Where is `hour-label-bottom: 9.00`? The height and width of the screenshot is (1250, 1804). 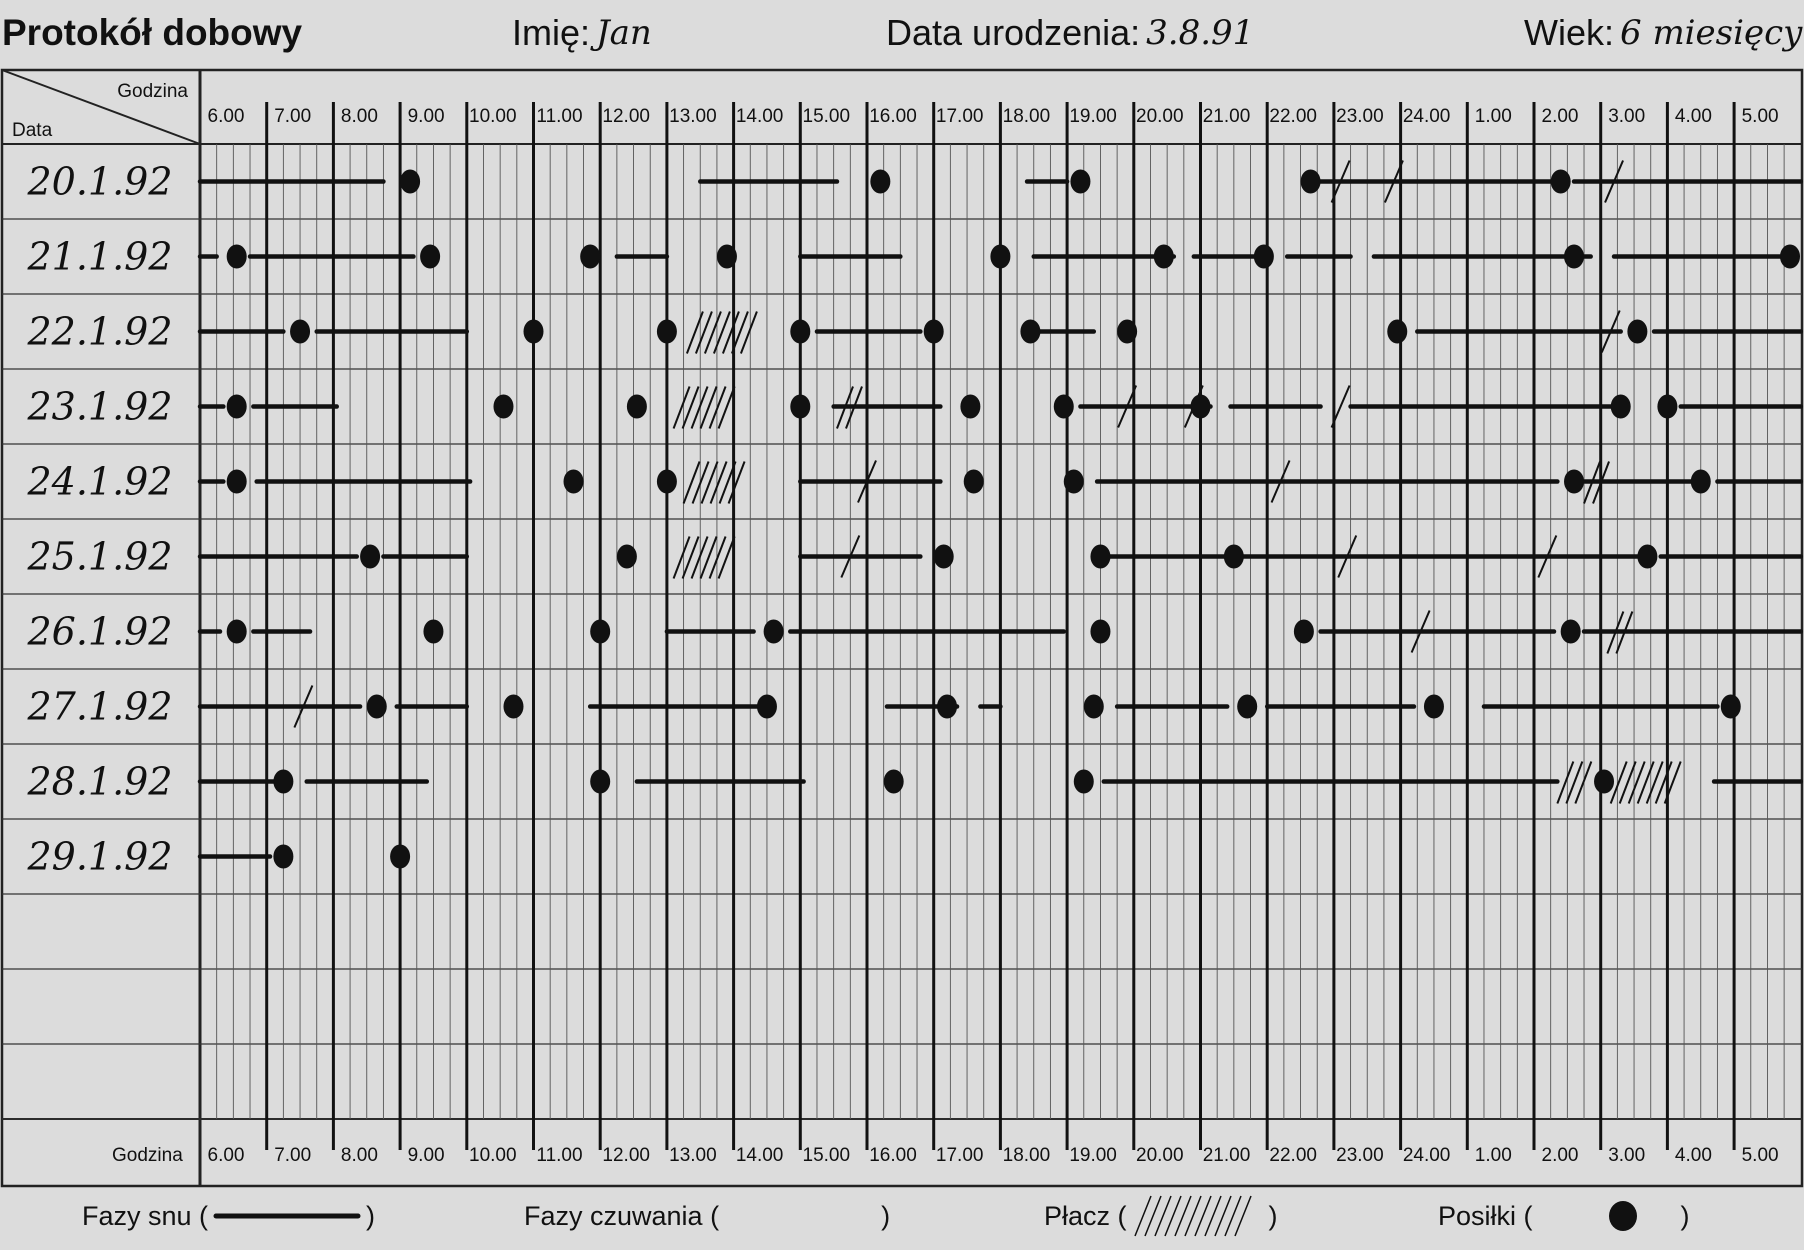 hour-label-bottom: 9.00 is located at coordinates (426, 1155).